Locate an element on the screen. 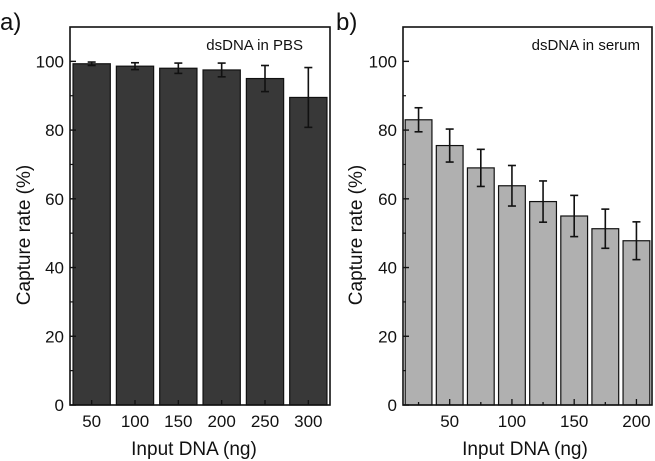 The width and height of the screenshot is (655, 461). panel-a-annotation: dsDNA in PBS is located at coordinates (254, 45).